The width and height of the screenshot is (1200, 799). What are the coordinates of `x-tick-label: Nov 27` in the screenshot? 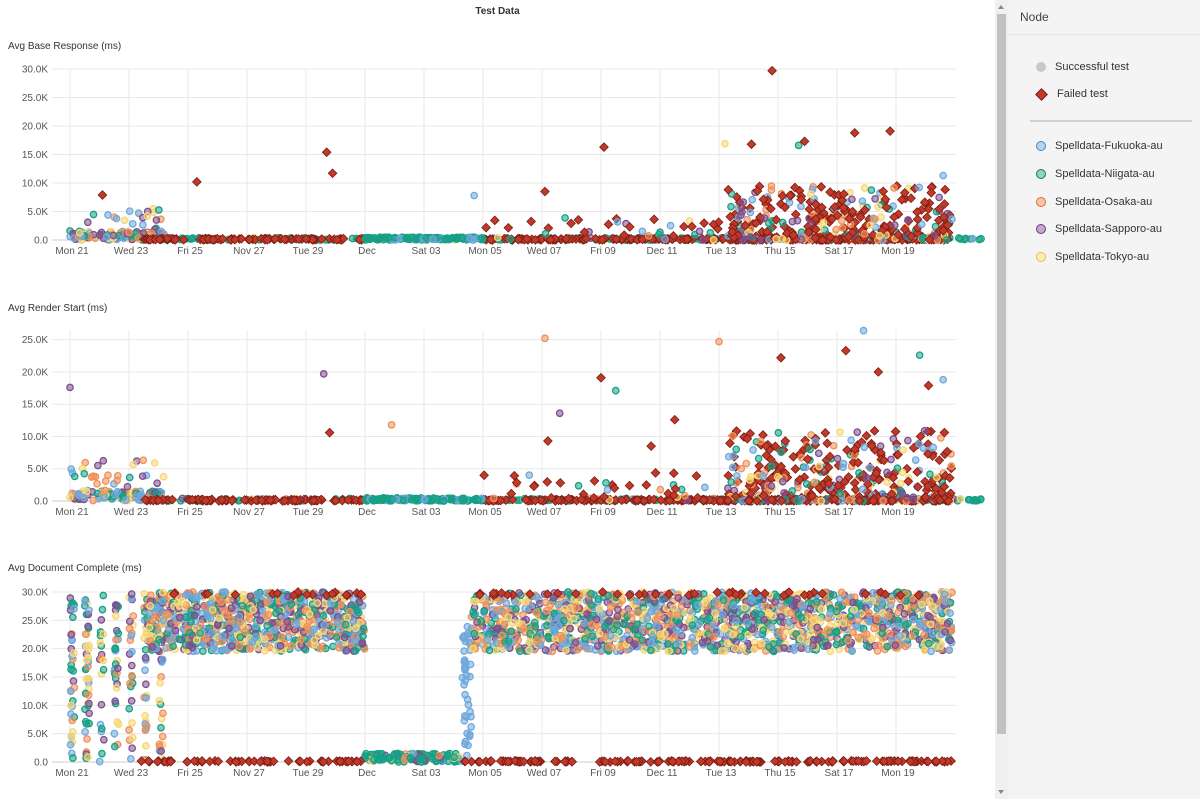 It's located at (249, 512).